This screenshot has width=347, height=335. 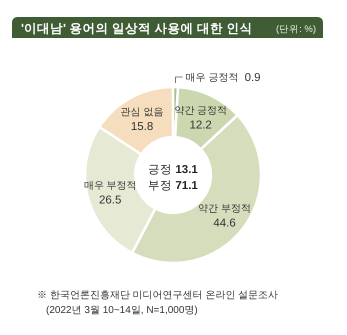 I want to click on text: 긍정 13.1, so click(x=173, y=170).